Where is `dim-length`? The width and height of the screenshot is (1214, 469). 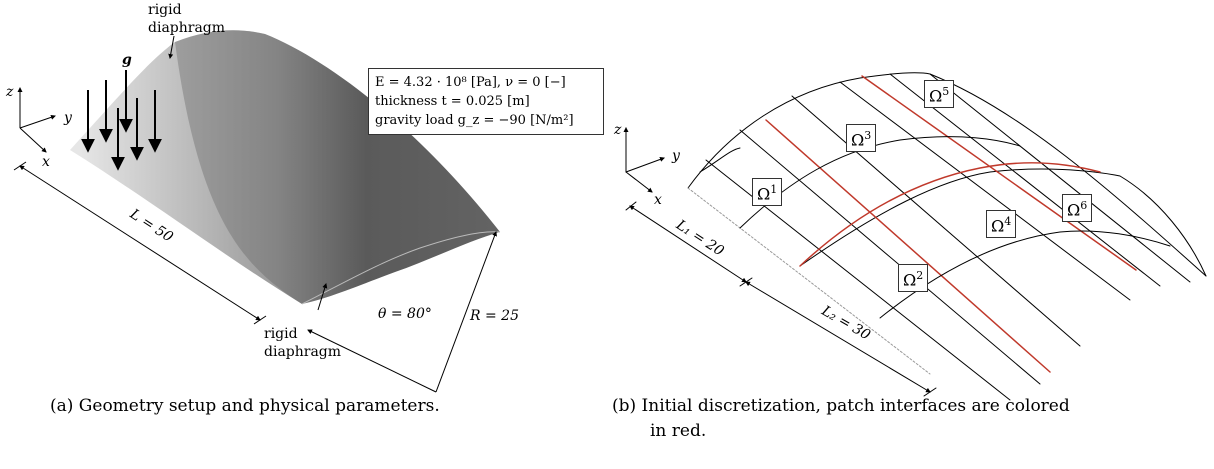
dim-length is located at coordinates (140, 243).